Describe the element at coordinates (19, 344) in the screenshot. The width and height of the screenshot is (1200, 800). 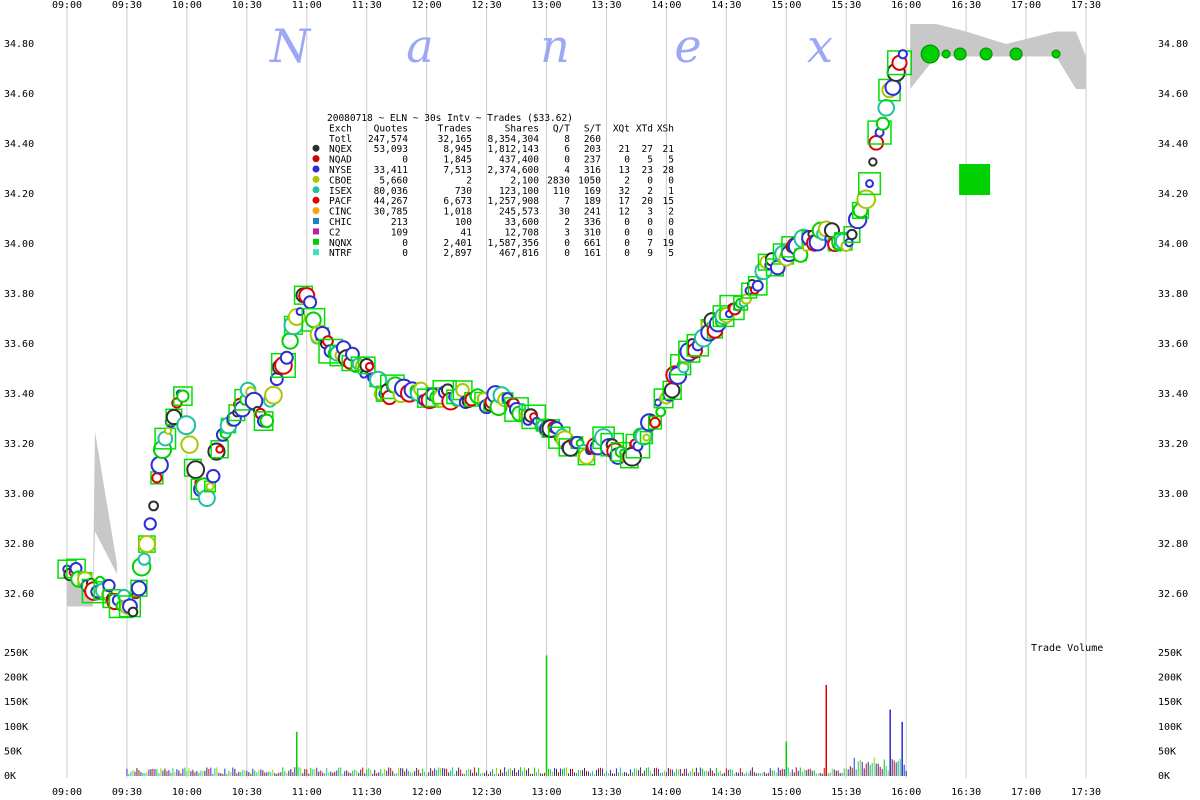
I see `y-tick-label-left: 33.60` at that location.